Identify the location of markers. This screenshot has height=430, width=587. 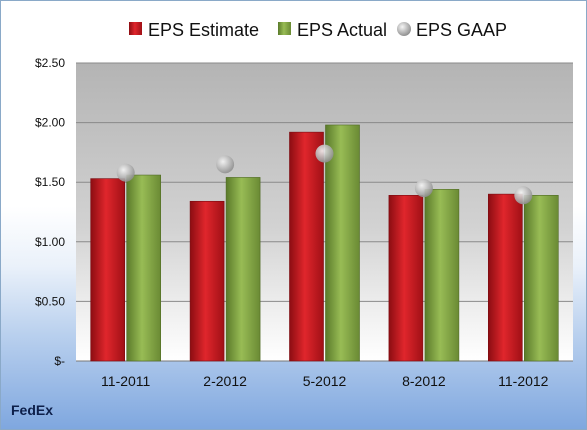
(324, 174).